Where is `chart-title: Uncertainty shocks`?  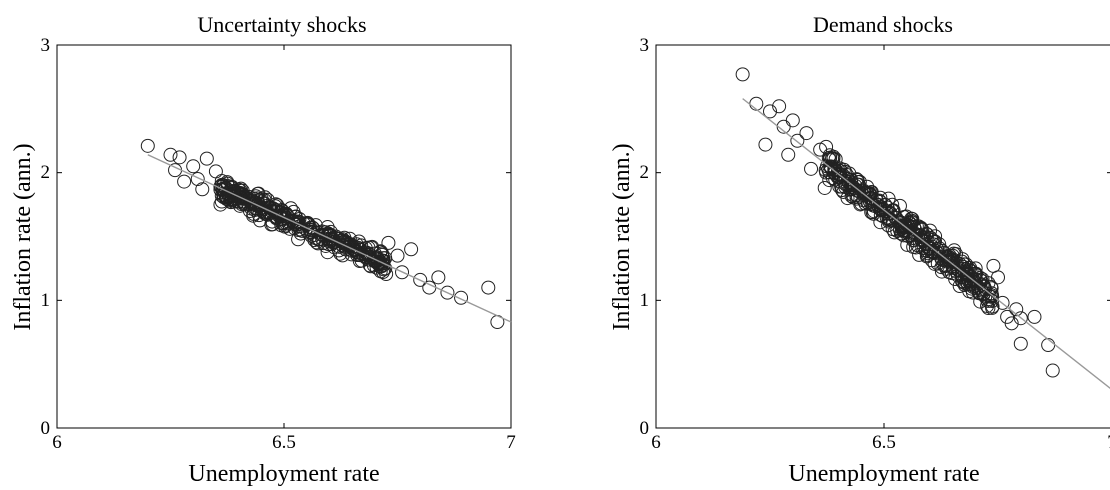
chart-title: Uncertainty shocks is located at coordinates (281, 24).